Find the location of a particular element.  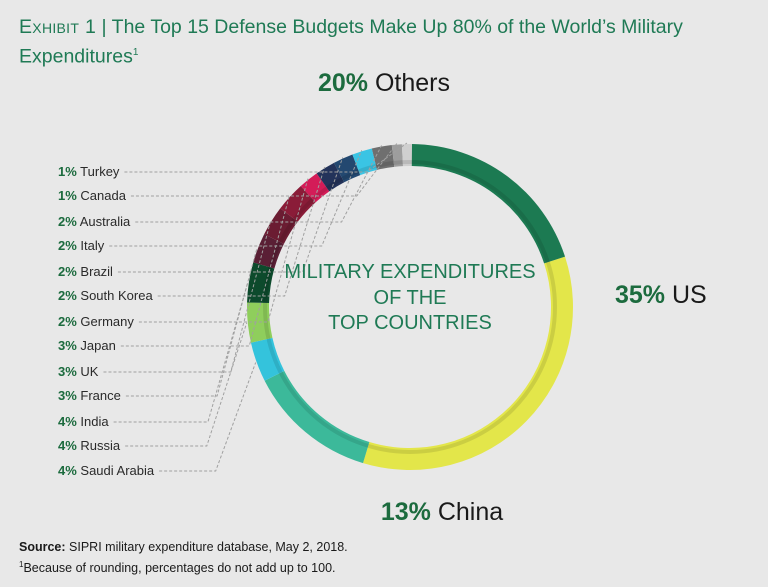

leader-india is located at coordinates (181, 352).